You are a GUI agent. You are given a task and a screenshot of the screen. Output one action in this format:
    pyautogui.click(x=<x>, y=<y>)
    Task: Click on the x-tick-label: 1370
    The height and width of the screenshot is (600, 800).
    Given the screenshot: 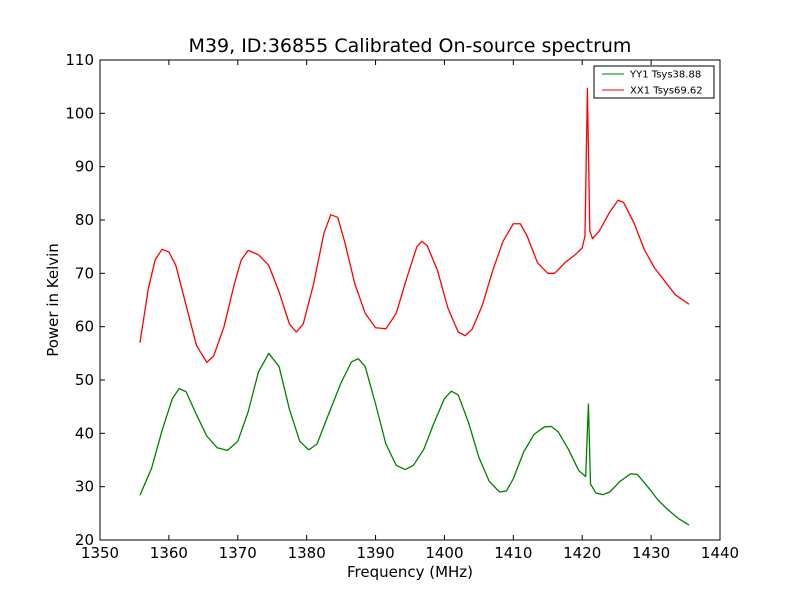 What is the action you would take?
    pyautogui.click(x=238, y=553)
    